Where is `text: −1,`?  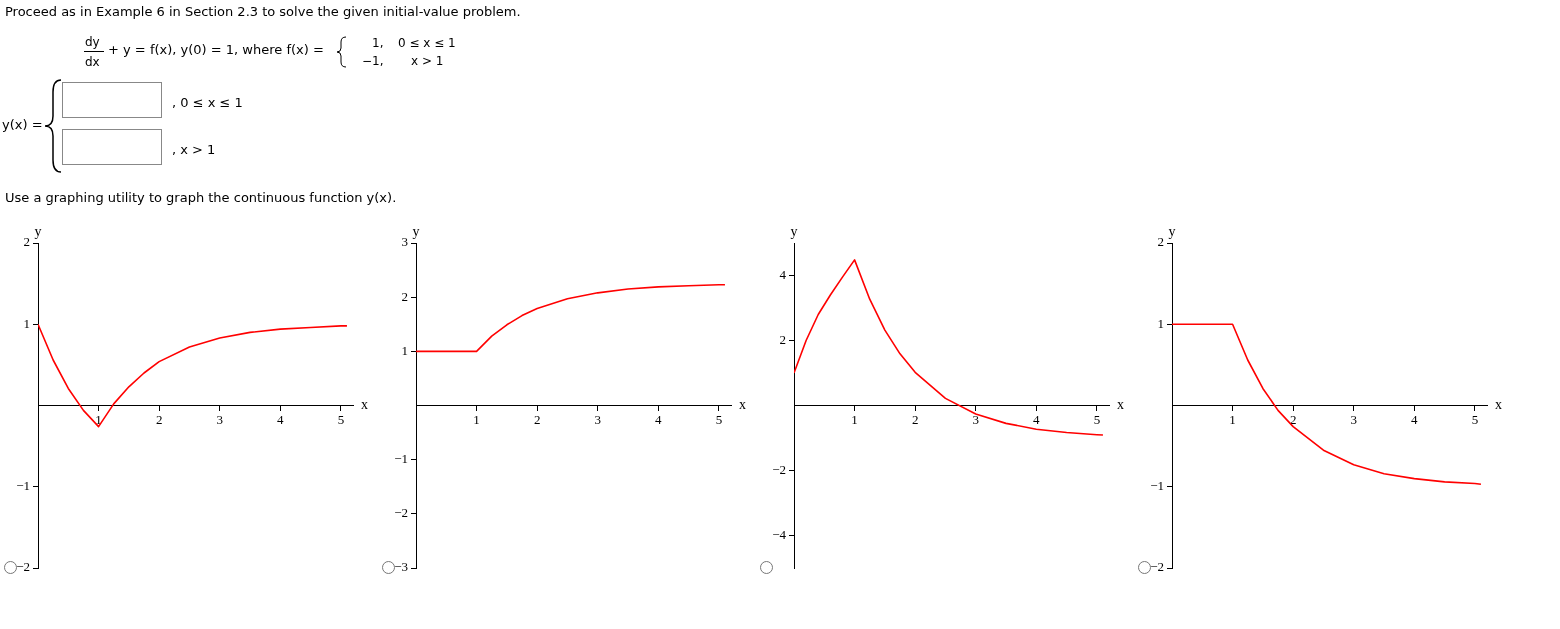 text: −1, is located at coordinates (373, 61).